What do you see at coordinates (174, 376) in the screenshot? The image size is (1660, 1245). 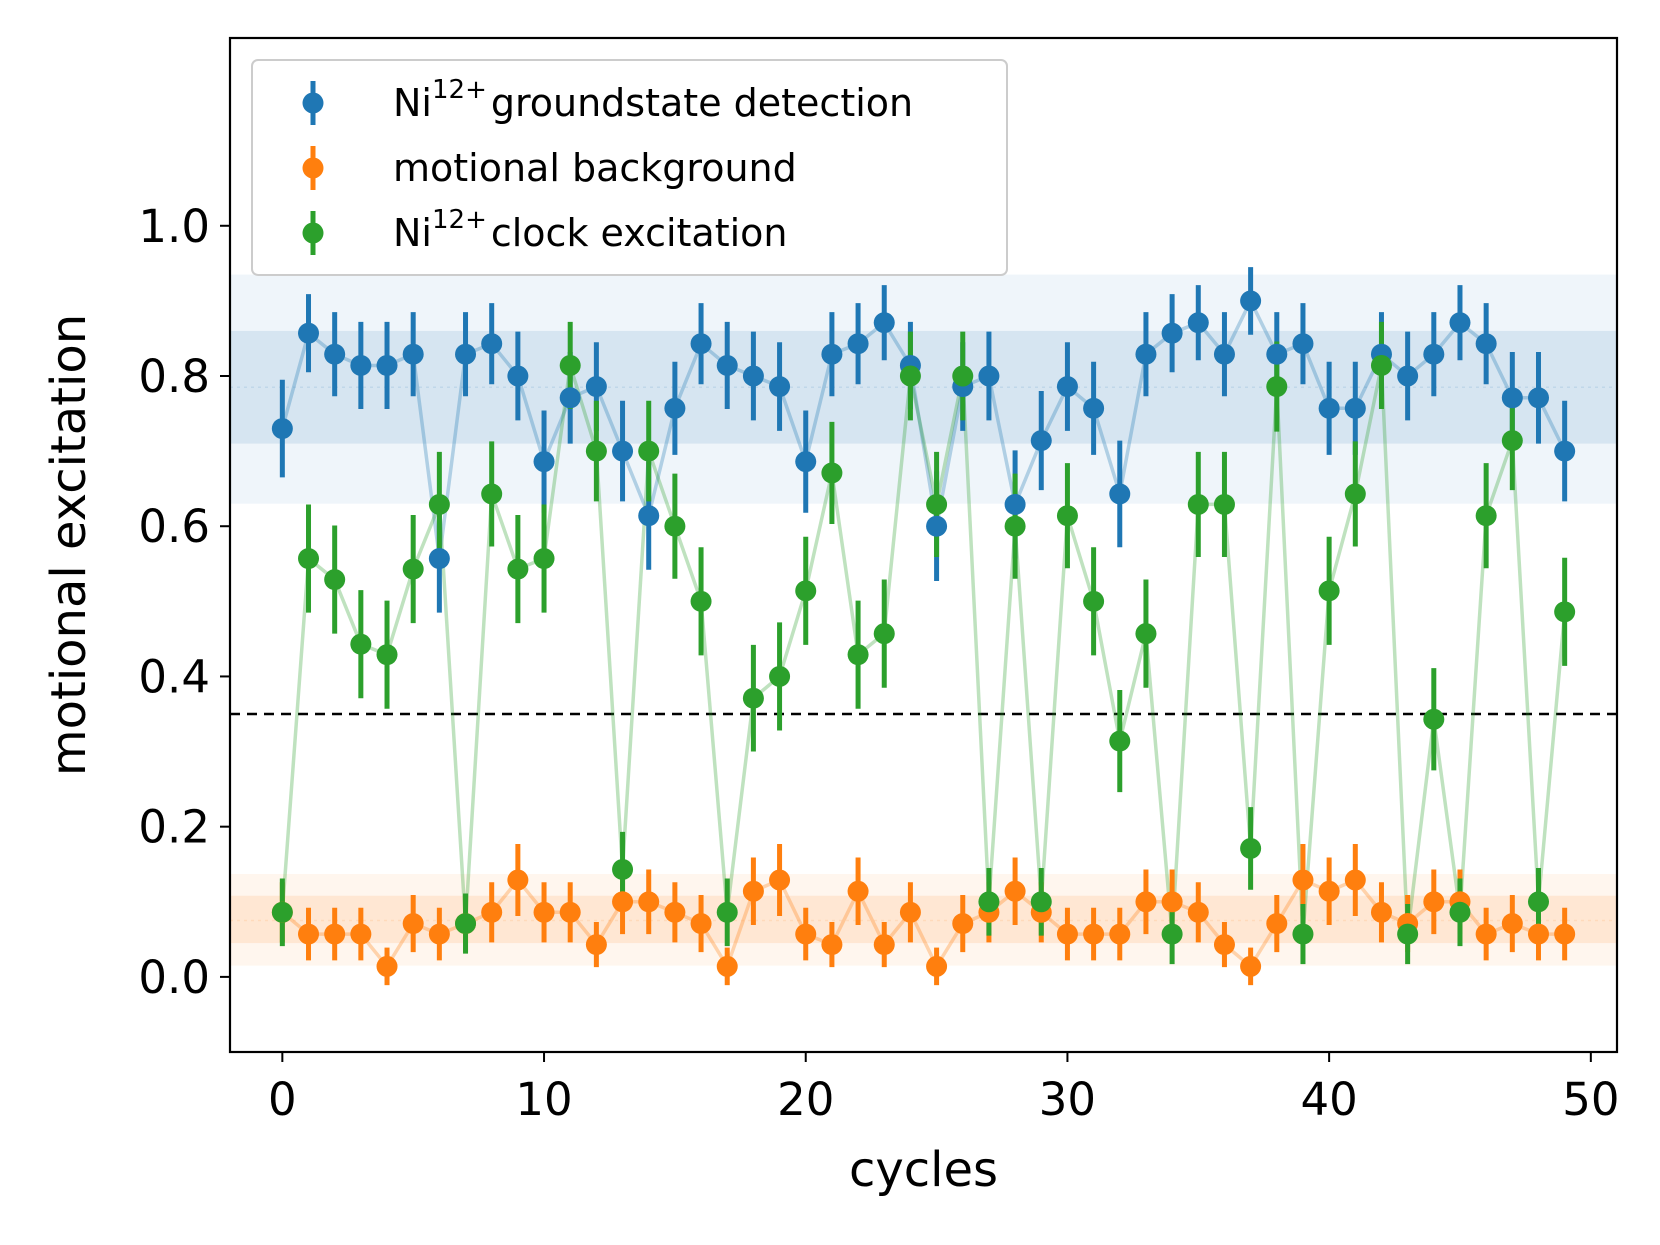 I see `y-tick-label-4: 0.8` at bounding box center [174, 376].